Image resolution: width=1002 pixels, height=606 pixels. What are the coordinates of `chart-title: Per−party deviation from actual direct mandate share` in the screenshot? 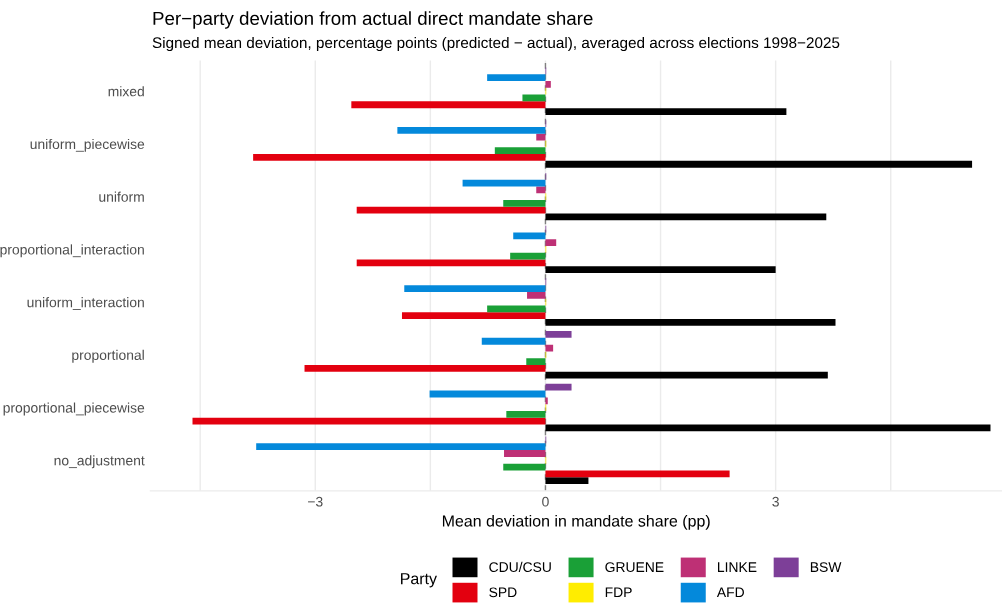 It's located at (373, 20).